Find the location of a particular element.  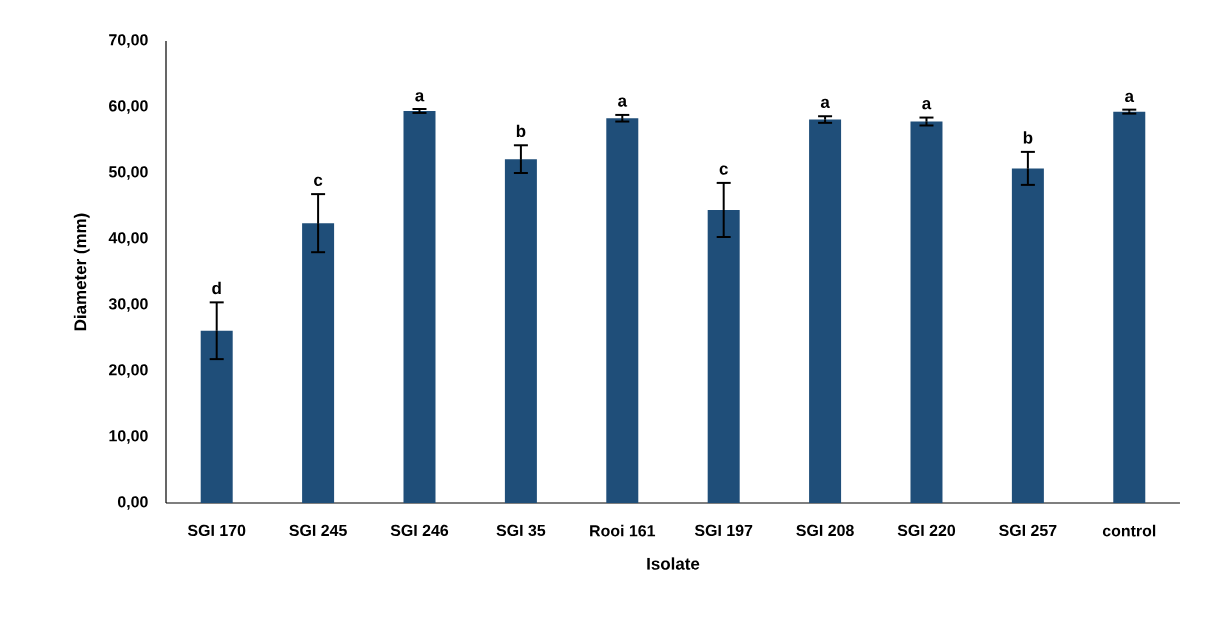

x-axis-title: Isolate is located at coordinates (673, 563).